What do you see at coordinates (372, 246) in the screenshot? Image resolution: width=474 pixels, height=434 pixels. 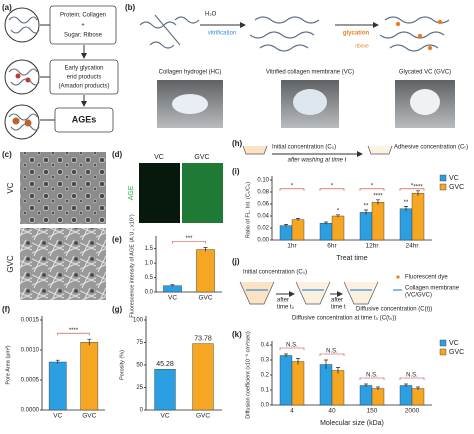 I see `x-tick-label: 12hr` at bounding box center [372, 246].